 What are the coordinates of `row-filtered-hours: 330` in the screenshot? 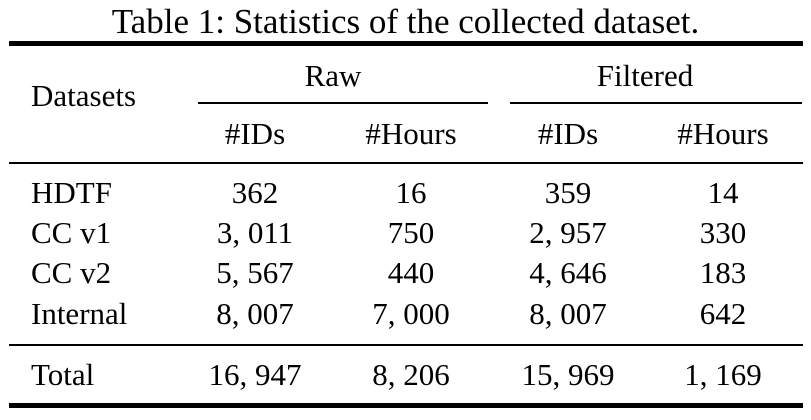 It's located at (723, 232).